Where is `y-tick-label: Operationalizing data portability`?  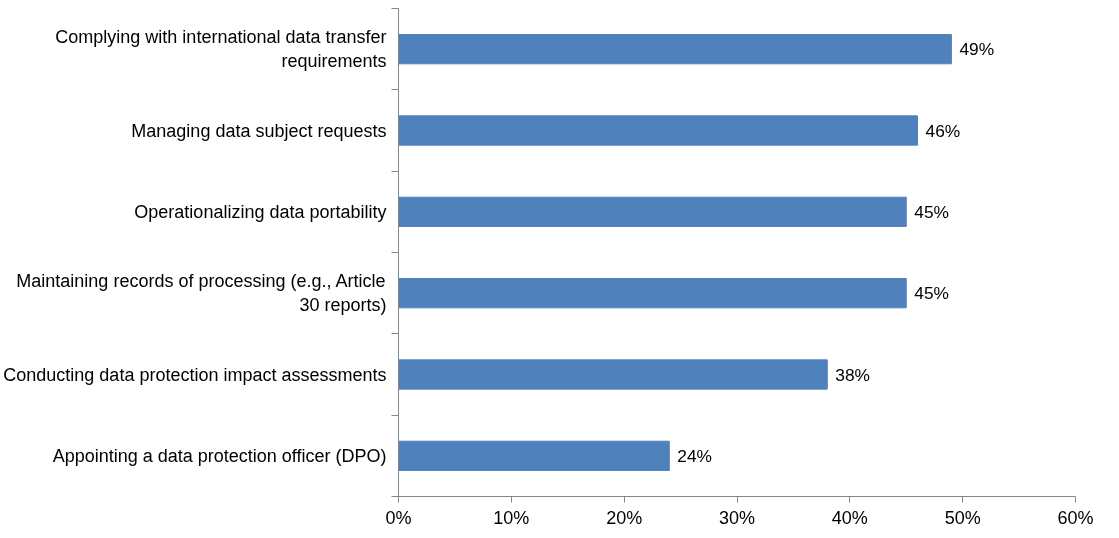 y-tick-label: Operationalizing data portability is located at coordinates (260, 211).